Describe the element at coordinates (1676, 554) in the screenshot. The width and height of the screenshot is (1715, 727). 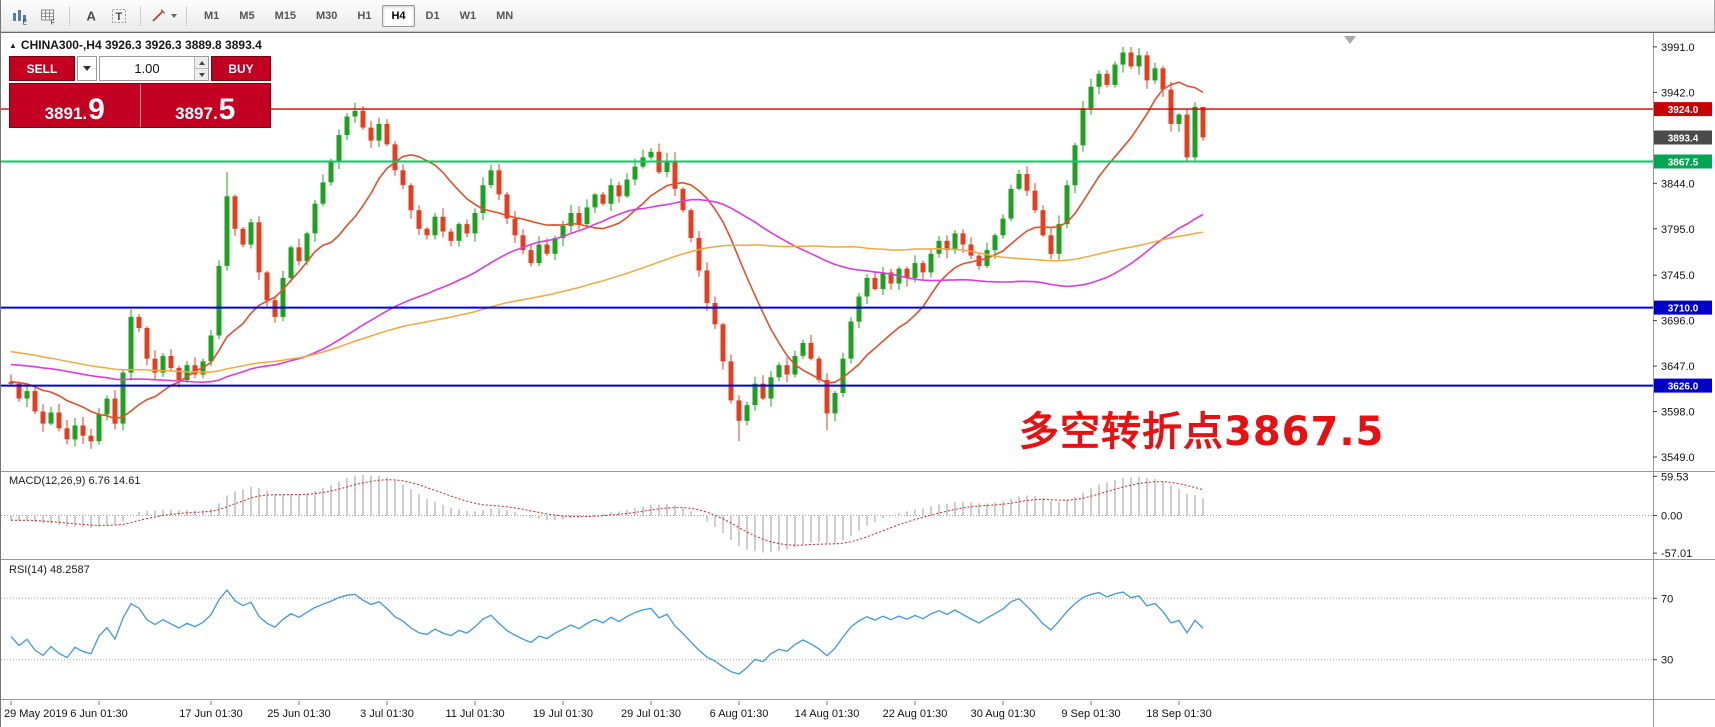
I see `svg-text: -57.01` at that location.